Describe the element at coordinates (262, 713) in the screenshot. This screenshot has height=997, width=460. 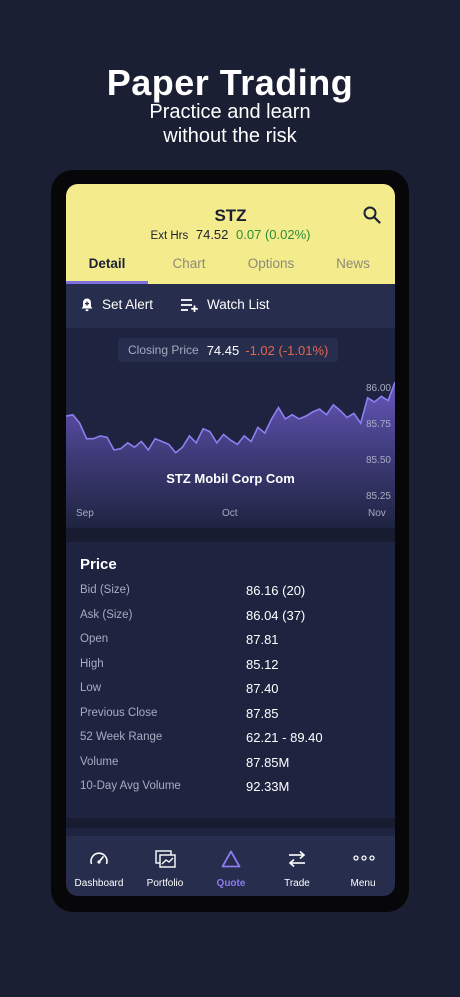
I see `price-row-value: 87.85` at that location.